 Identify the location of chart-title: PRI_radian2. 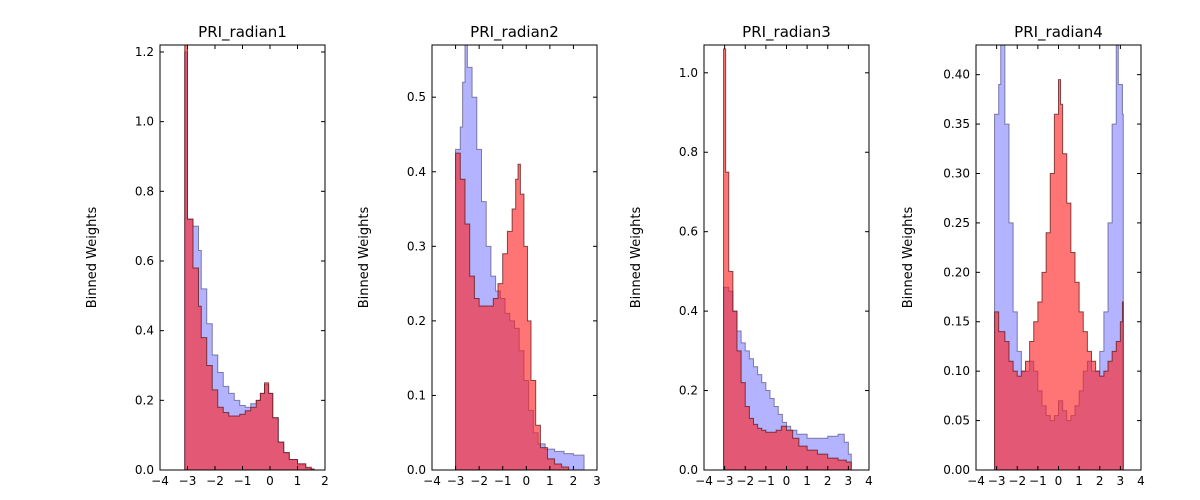
(514, 32).